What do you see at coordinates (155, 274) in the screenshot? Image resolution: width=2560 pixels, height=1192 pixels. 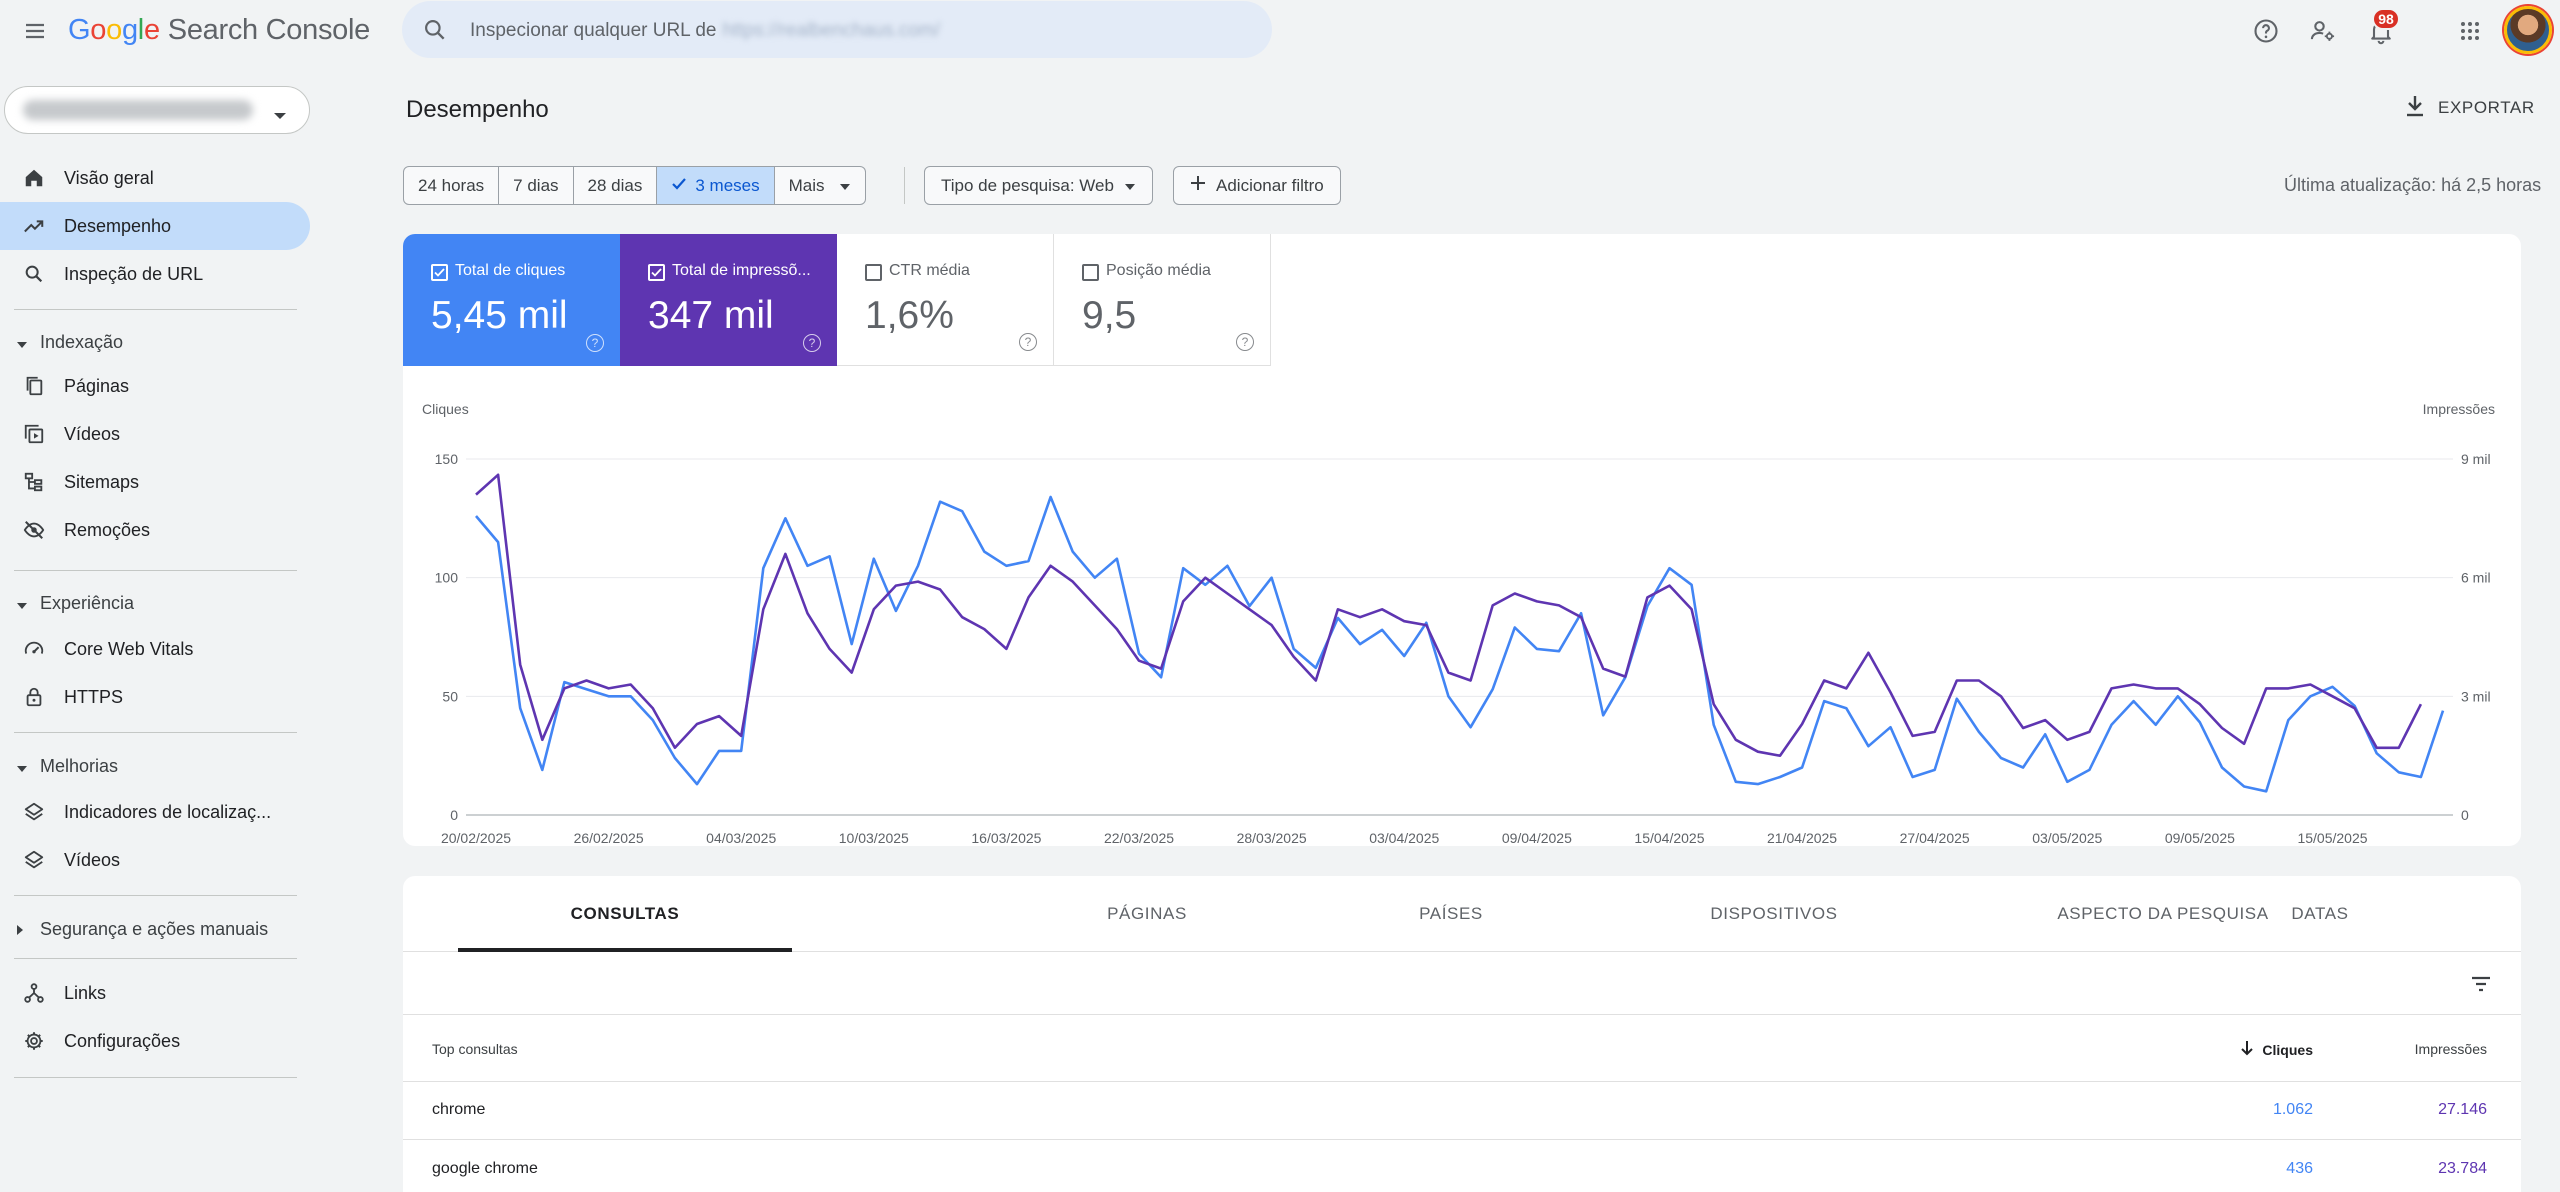 I see `sidebar-item-url-inspection: Inspeção de URL` at bounding box center [155, 274].